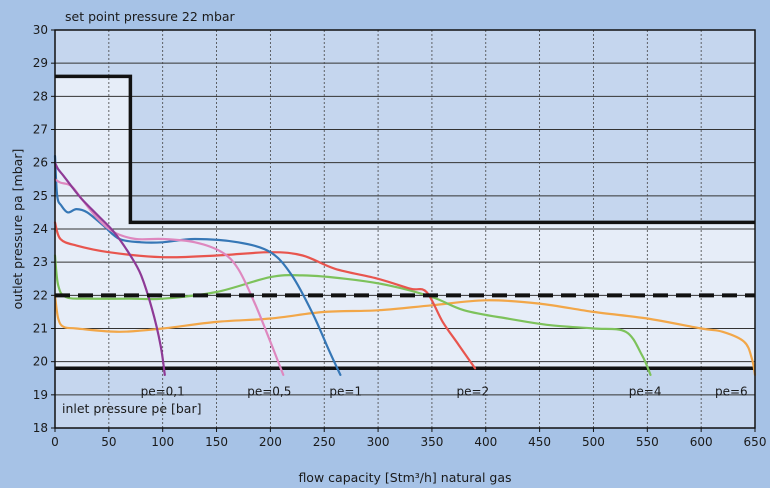 The width and height of the screenshot is (770, 488). What do you see at coordinates (345, 392) in the screenshot?
I see `series-label: pe=1` at bounding box center [345, 392].